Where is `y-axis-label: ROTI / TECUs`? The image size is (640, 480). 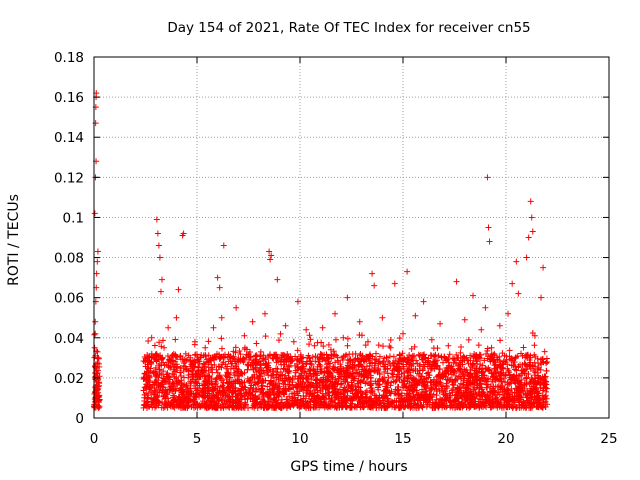
y-axis-label: ROTI / TECUs is located at coordinates (14, 240).